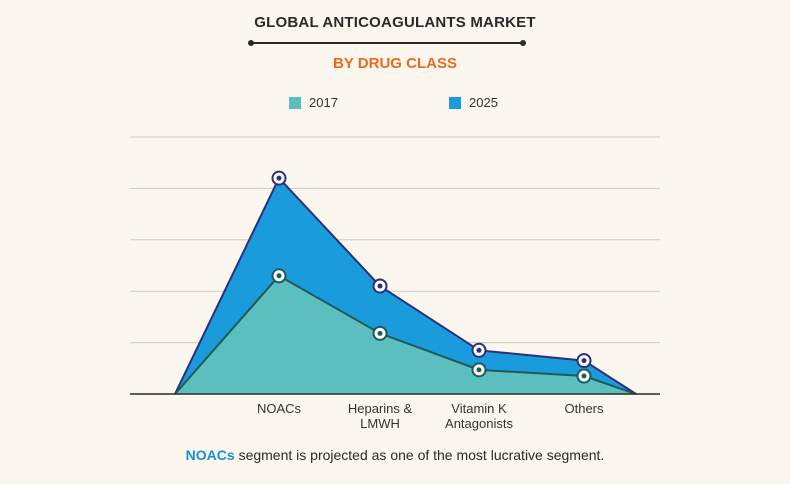  I want to click on title-divider, so click(387, 43).